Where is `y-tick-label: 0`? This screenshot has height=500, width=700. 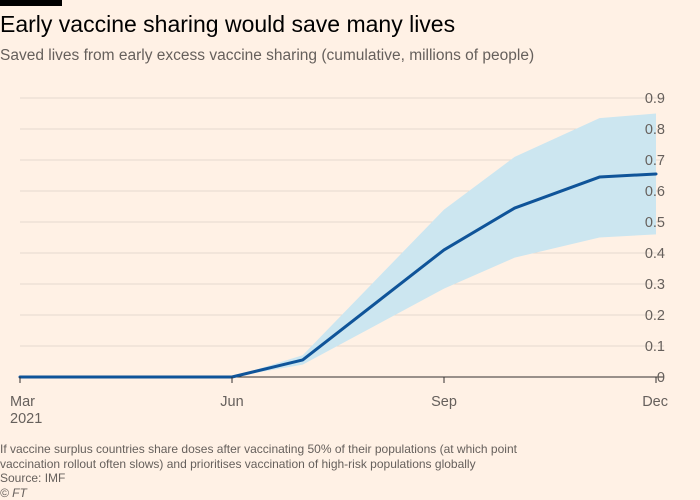
y-tick-label: 0 is located at coordinates (661, 378).